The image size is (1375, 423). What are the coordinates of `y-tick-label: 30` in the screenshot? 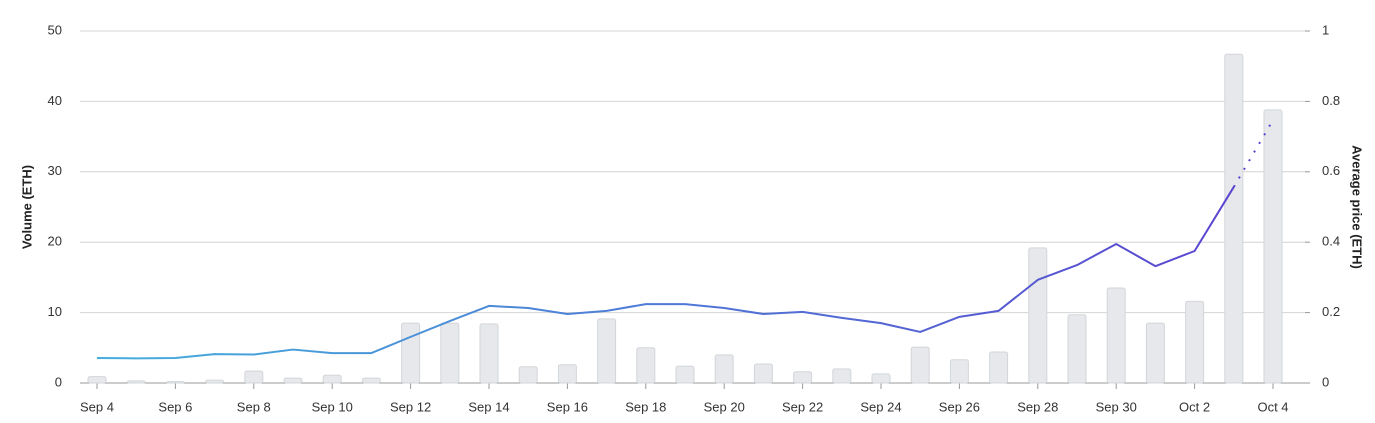 It's located at (55, 170).